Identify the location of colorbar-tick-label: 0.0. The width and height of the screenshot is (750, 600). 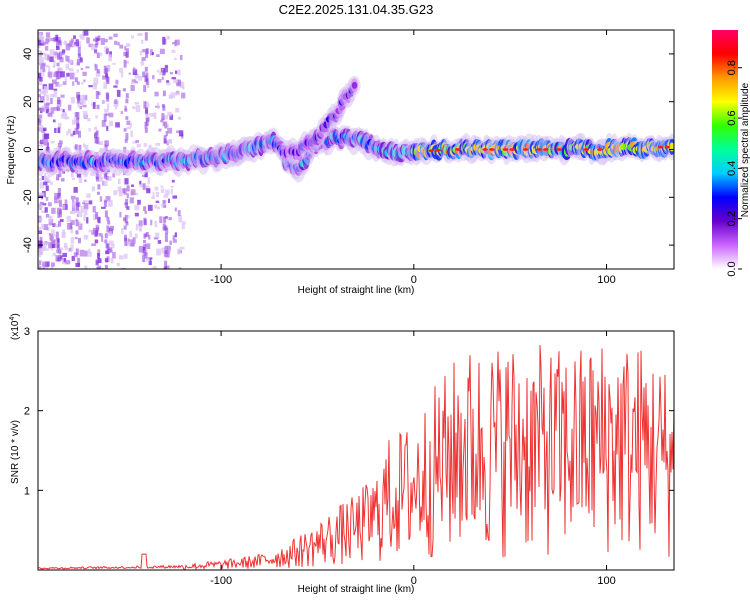
(732, 268).